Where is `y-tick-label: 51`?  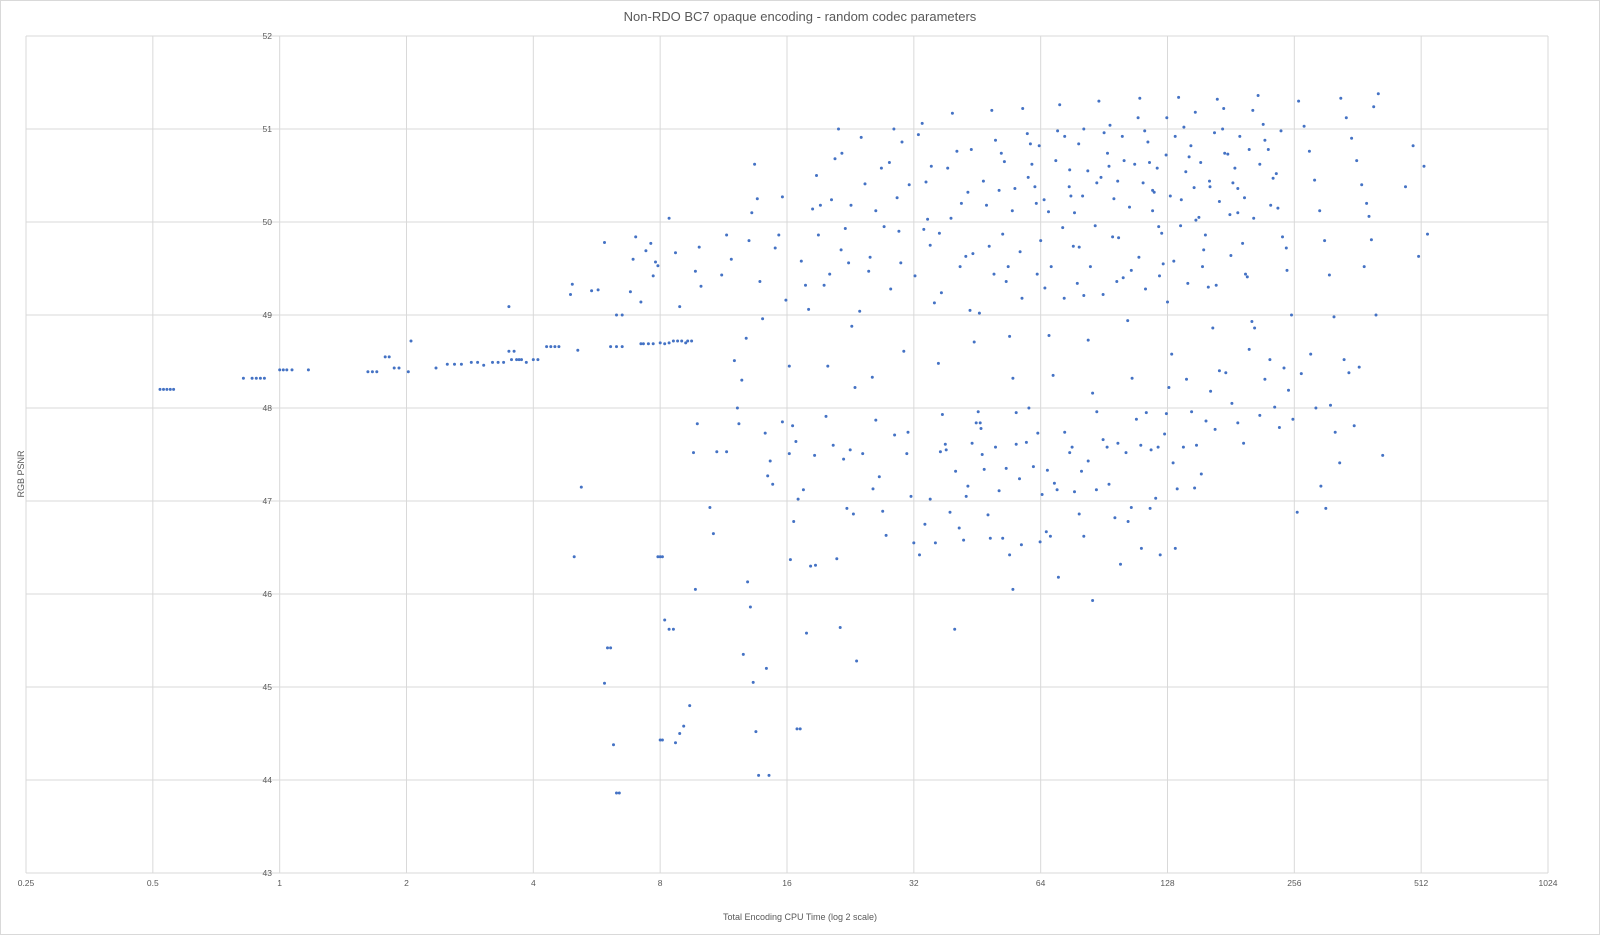
y-tick-label: 51 is located at coordinates (268, 129).